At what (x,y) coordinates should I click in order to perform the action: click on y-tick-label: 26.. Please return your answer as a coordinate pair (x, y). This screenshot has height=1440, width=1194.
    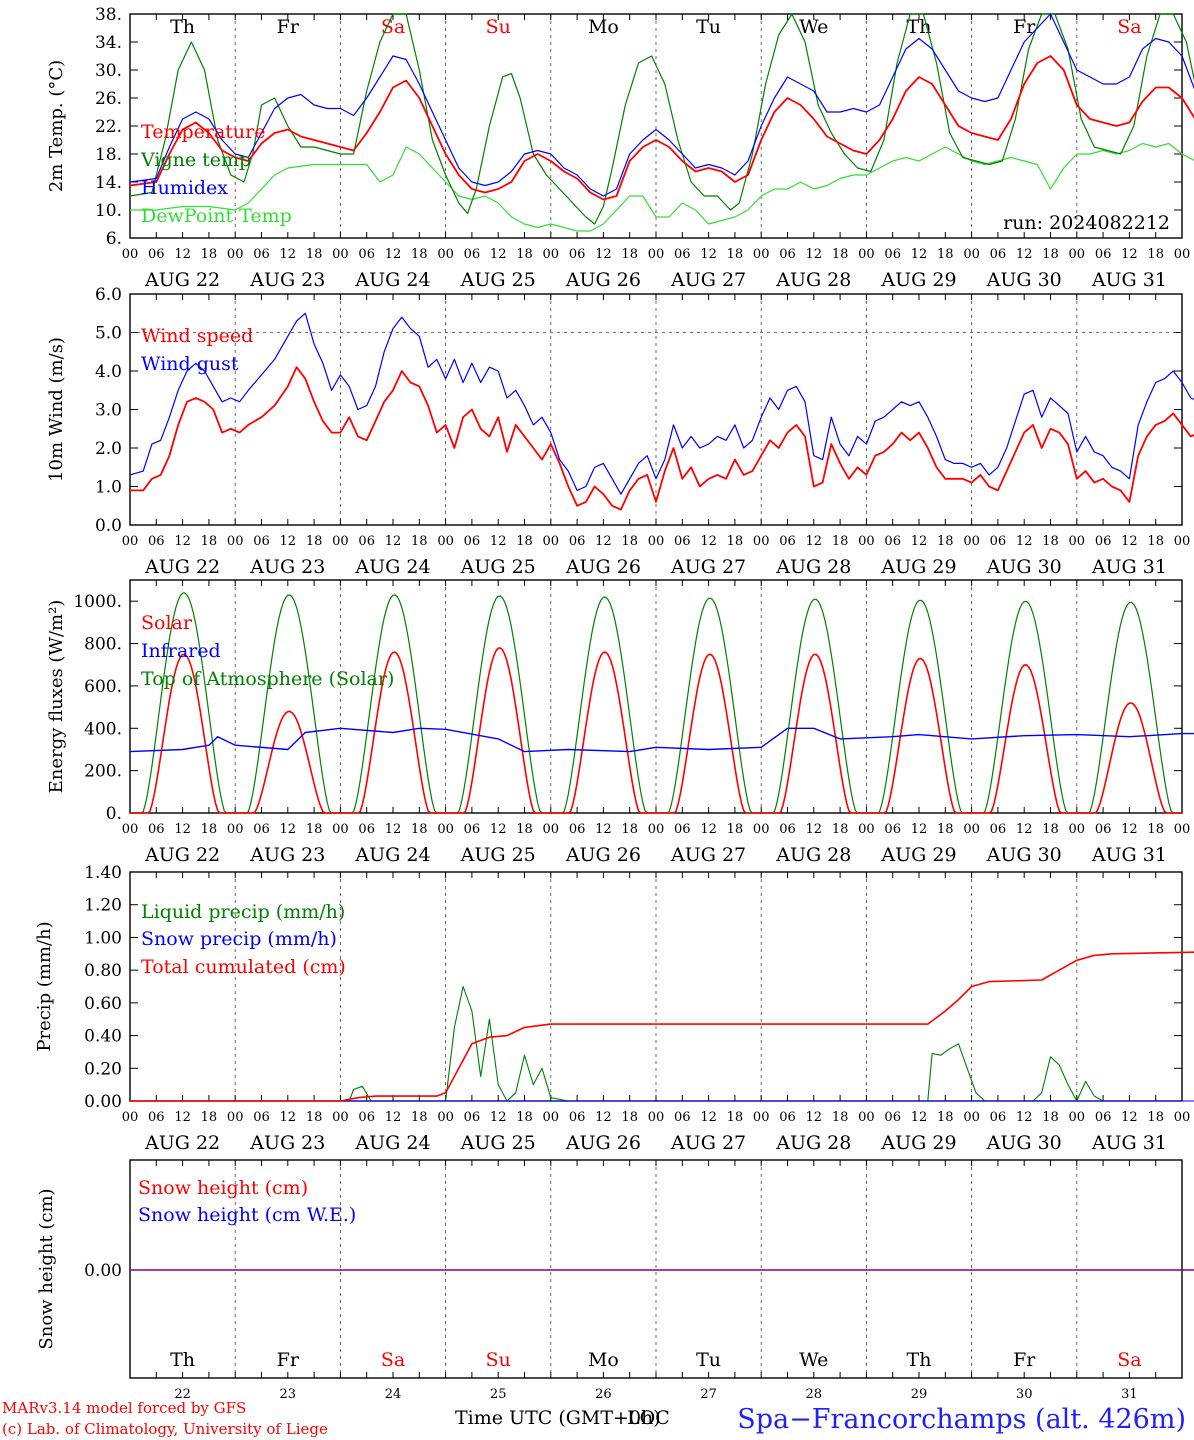
    Looking at the image, I should click on (108, 99).